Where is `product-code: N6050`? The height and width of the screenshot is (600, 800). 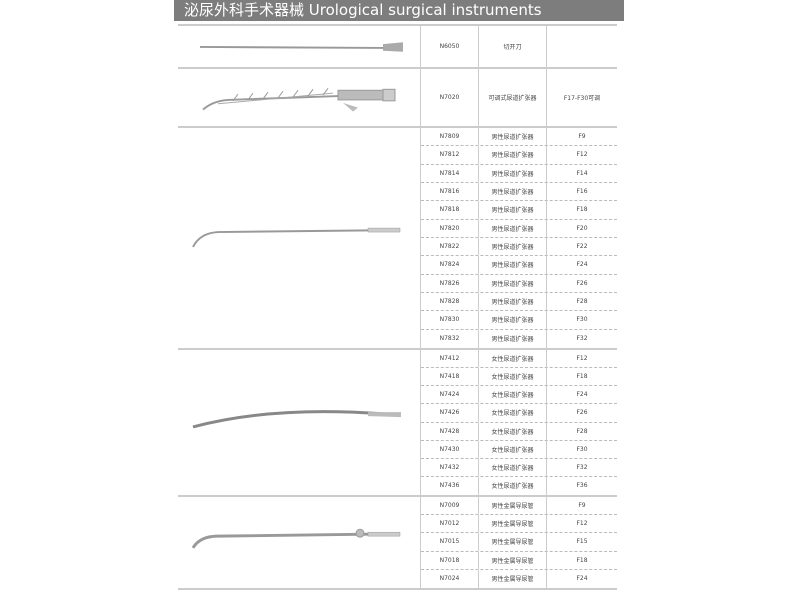
product-code: N6050 is located at coordinates (450, 46).